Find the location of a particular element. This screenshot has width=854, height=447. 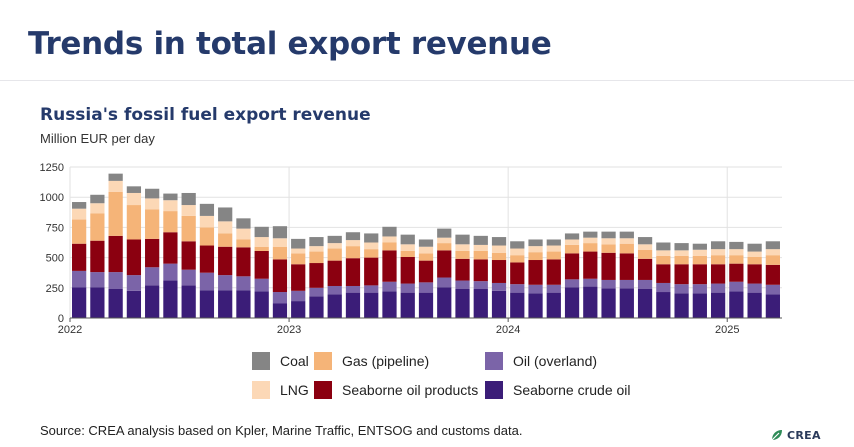

legend-label-oil-overland: Oil (overland) is located at coordinates (555, 361).